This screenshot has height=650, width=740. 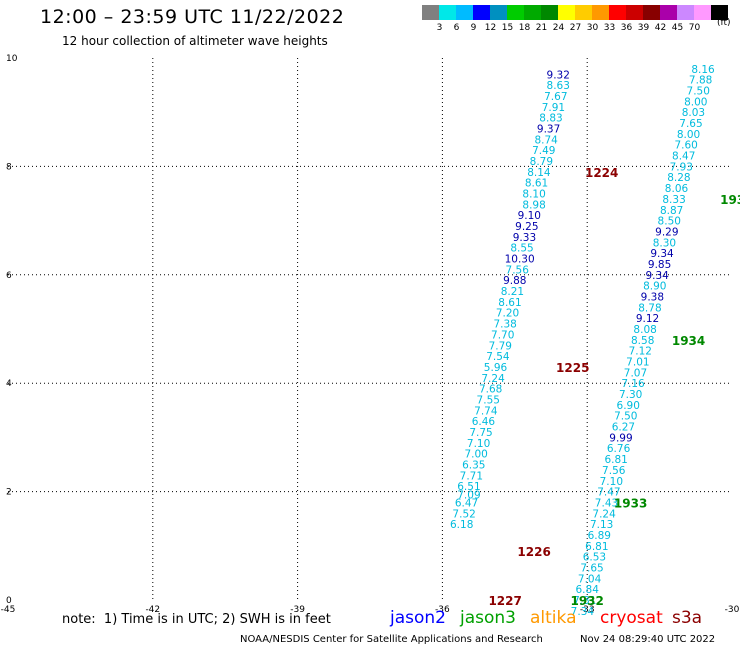 What do you see at coordinates (633, 384) in the screenshot?
I see `wave-height-value: 7.16` at bounding box center [633, 384].